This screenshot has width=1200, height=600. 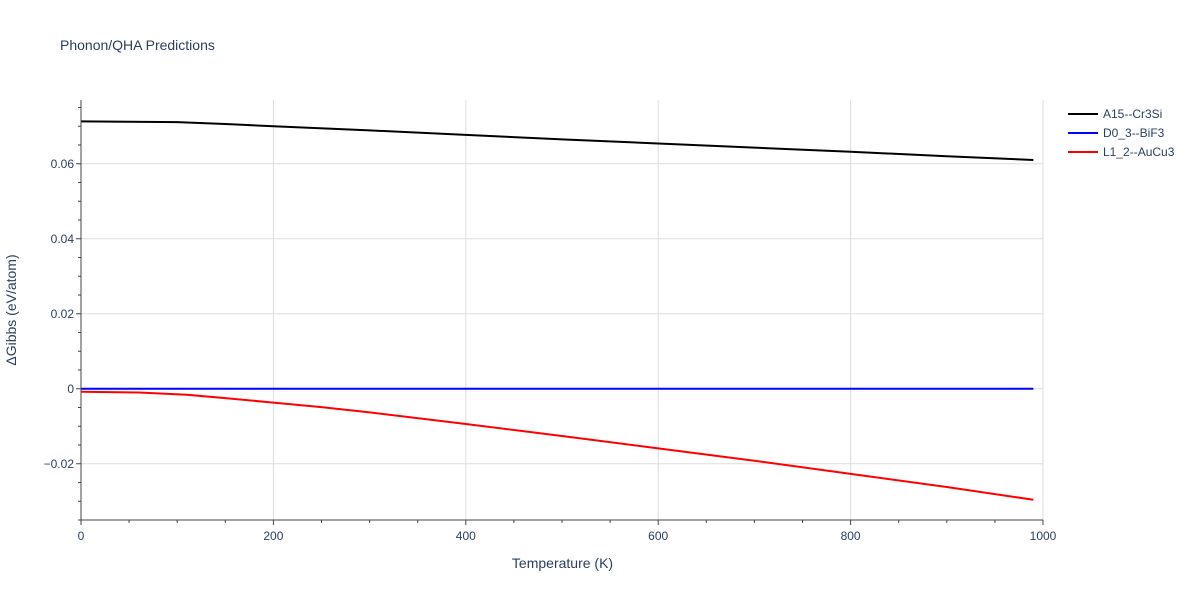 What do you see at coordinates (1043, 536) in the screenshot?
I see `x-tick-label: 1000` at bounding box center [1043, 536].